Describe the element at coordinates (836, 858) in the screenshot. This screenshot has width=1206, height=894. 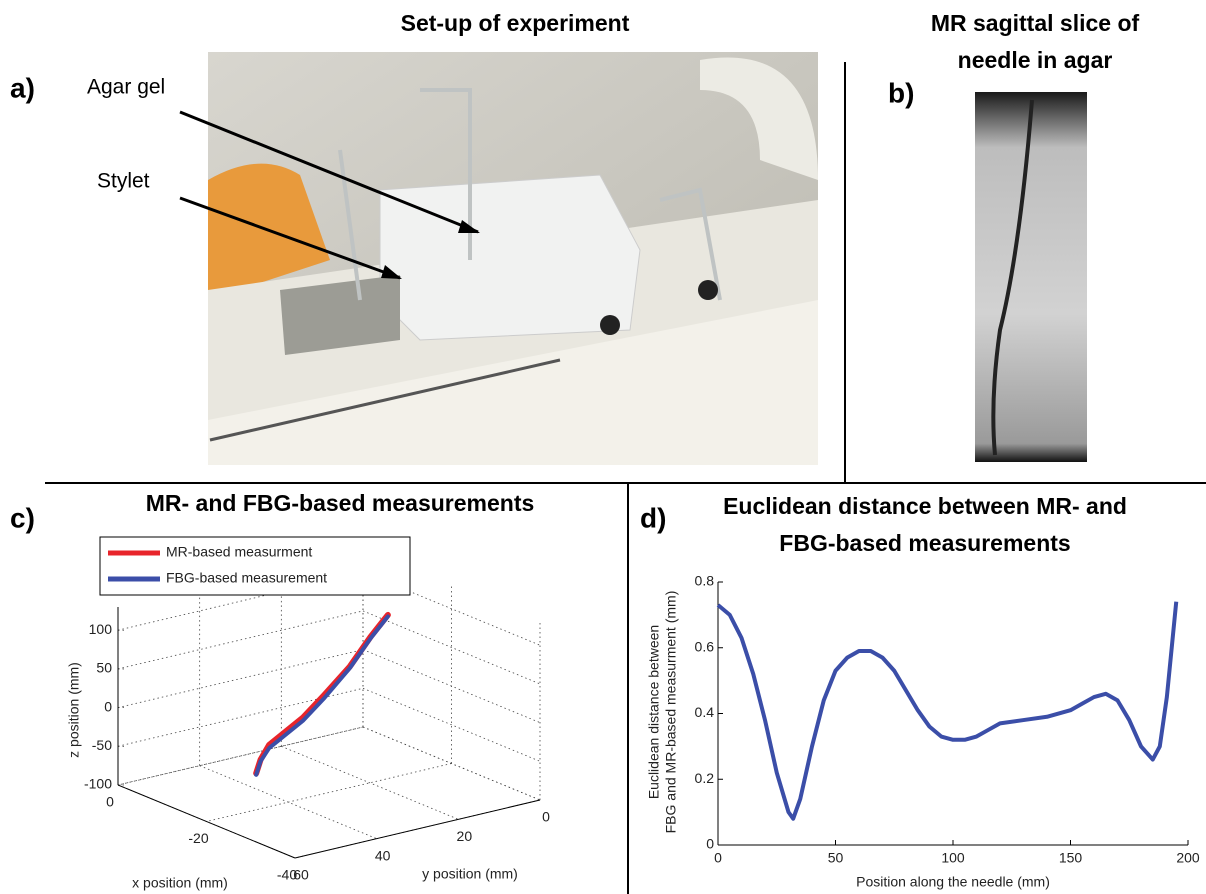
I see `x-tick-label: 50` at that location.